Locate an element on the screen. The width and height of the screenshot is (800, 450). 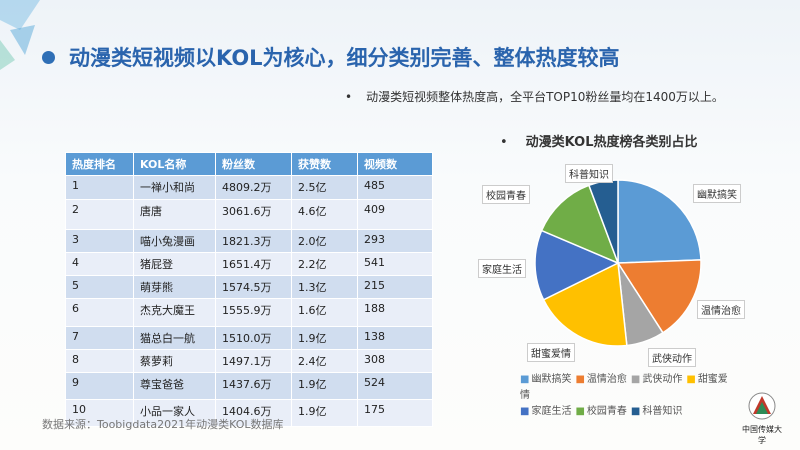
pie-slice-甜蜜爱情 is located at coordinates (585, 304).